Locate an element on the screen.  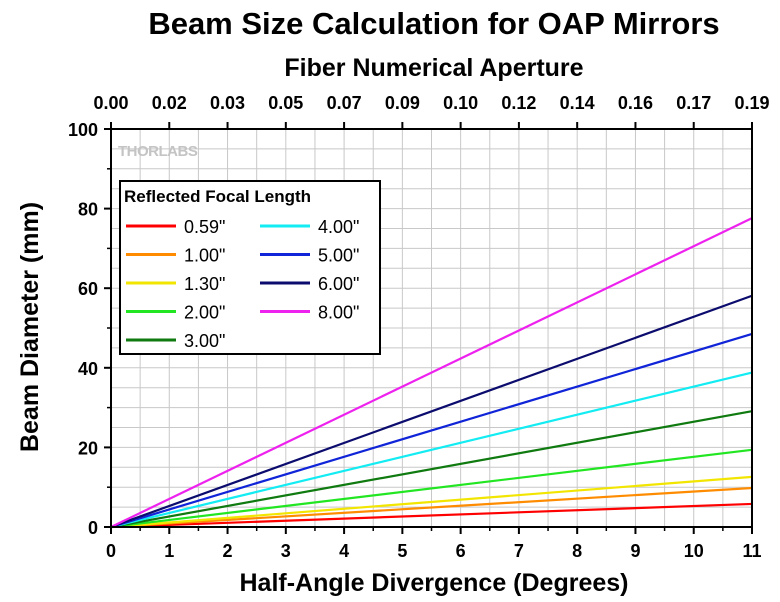
x2-tick-label: 0.12 is located at coordinates (518, 103).